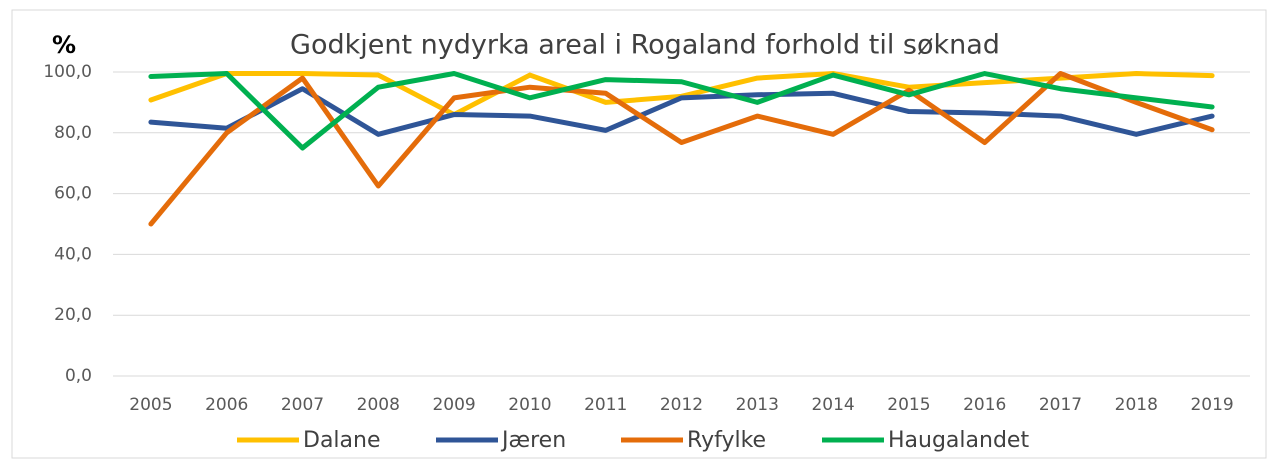 Image resolution: width=1267 pixels, height=459 pixels. What do you see at coordinates (453, 405) in the screenshot?
I see `x-tick-label: 2009` at bounding box center [453, 405].